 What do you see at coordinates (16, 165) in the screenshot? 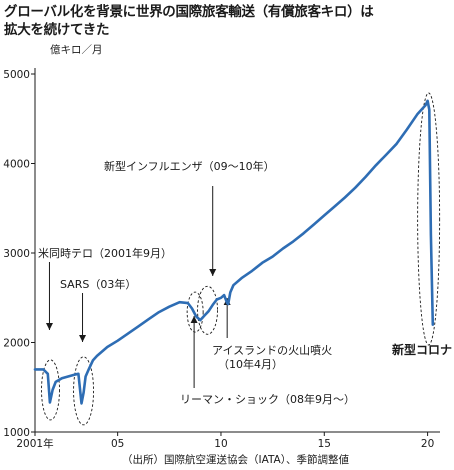
I see `y-tick-label: 4000` at bounding box center [16, 165].